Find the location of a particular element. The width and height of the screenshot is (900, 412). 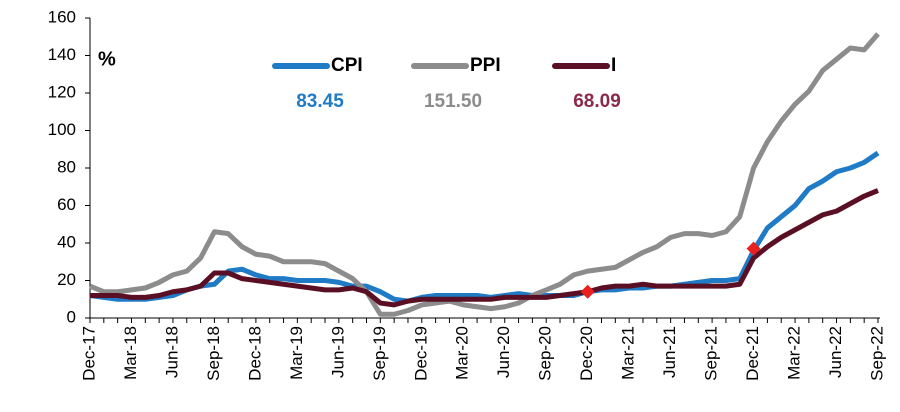

x-tick-label: Mar-21 is located at coordinates (628, 353).